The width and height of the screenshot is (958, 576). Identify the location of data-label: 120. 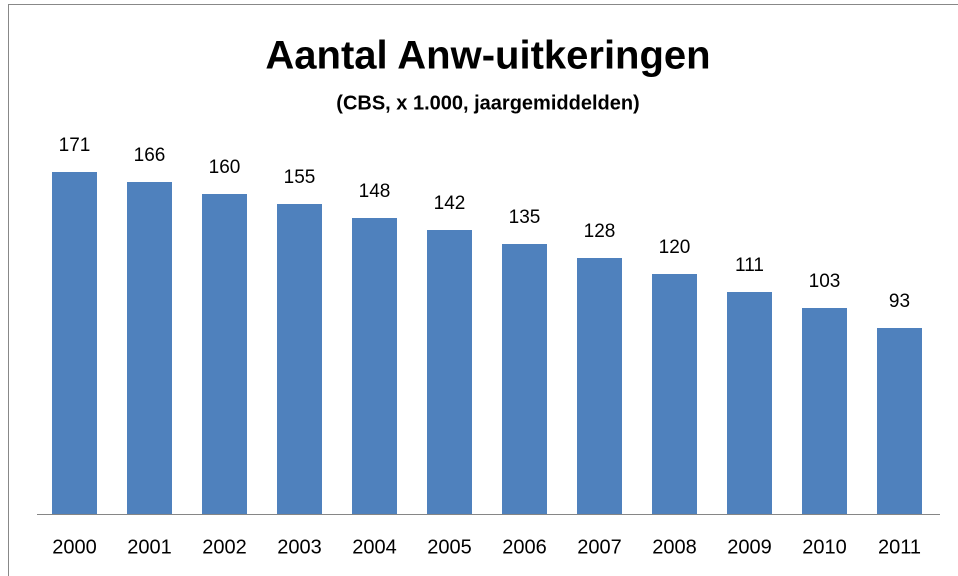
(675, 247).